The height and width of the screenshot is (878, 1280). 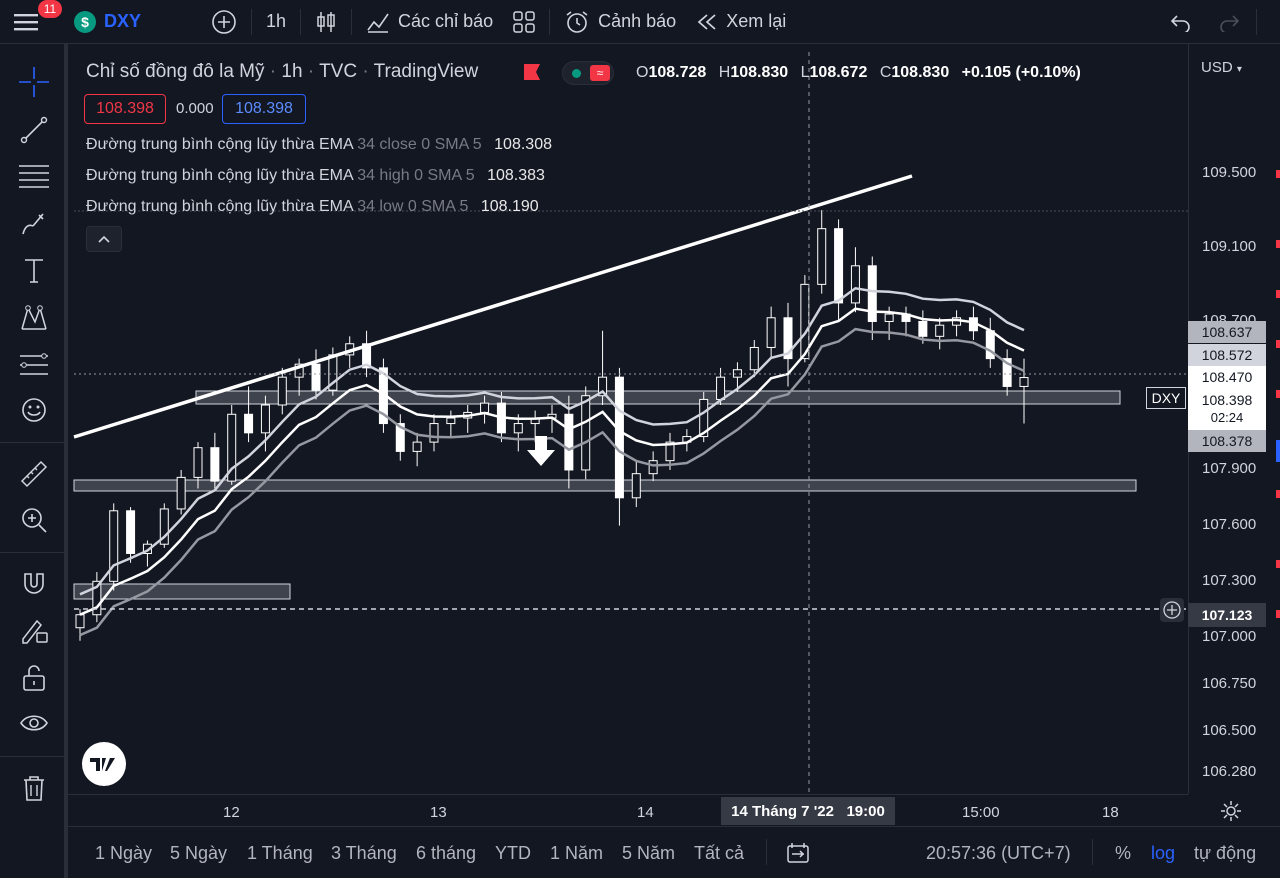 I want to click on menu-button: 11, so click(x=31, y=22).